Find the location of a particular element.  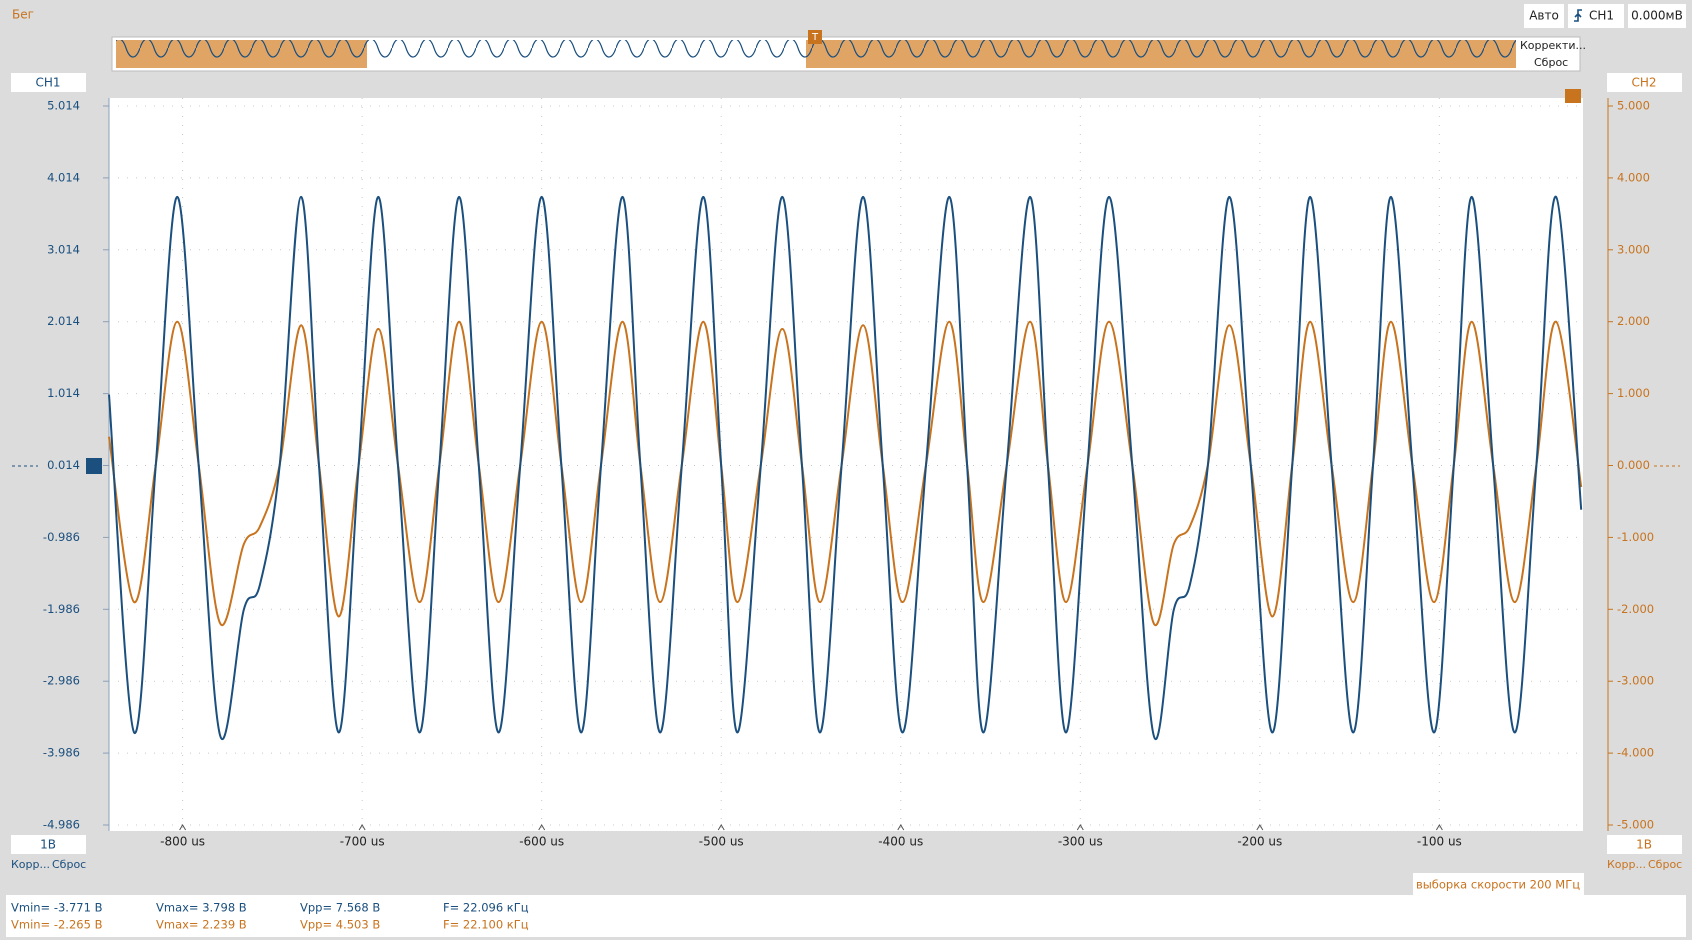

x-tick-label: -200 us is located at coordinates (1259, 842).